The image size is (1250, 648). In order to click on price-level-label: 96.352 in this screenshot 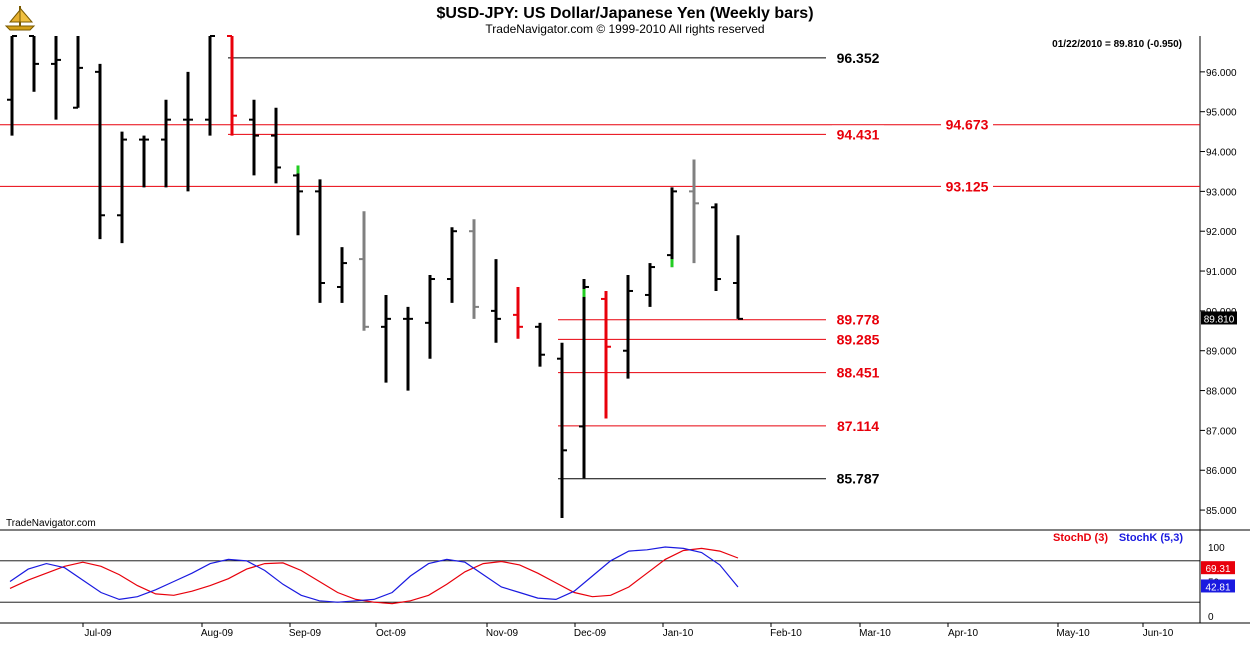, I will do `click(858, 58)`.